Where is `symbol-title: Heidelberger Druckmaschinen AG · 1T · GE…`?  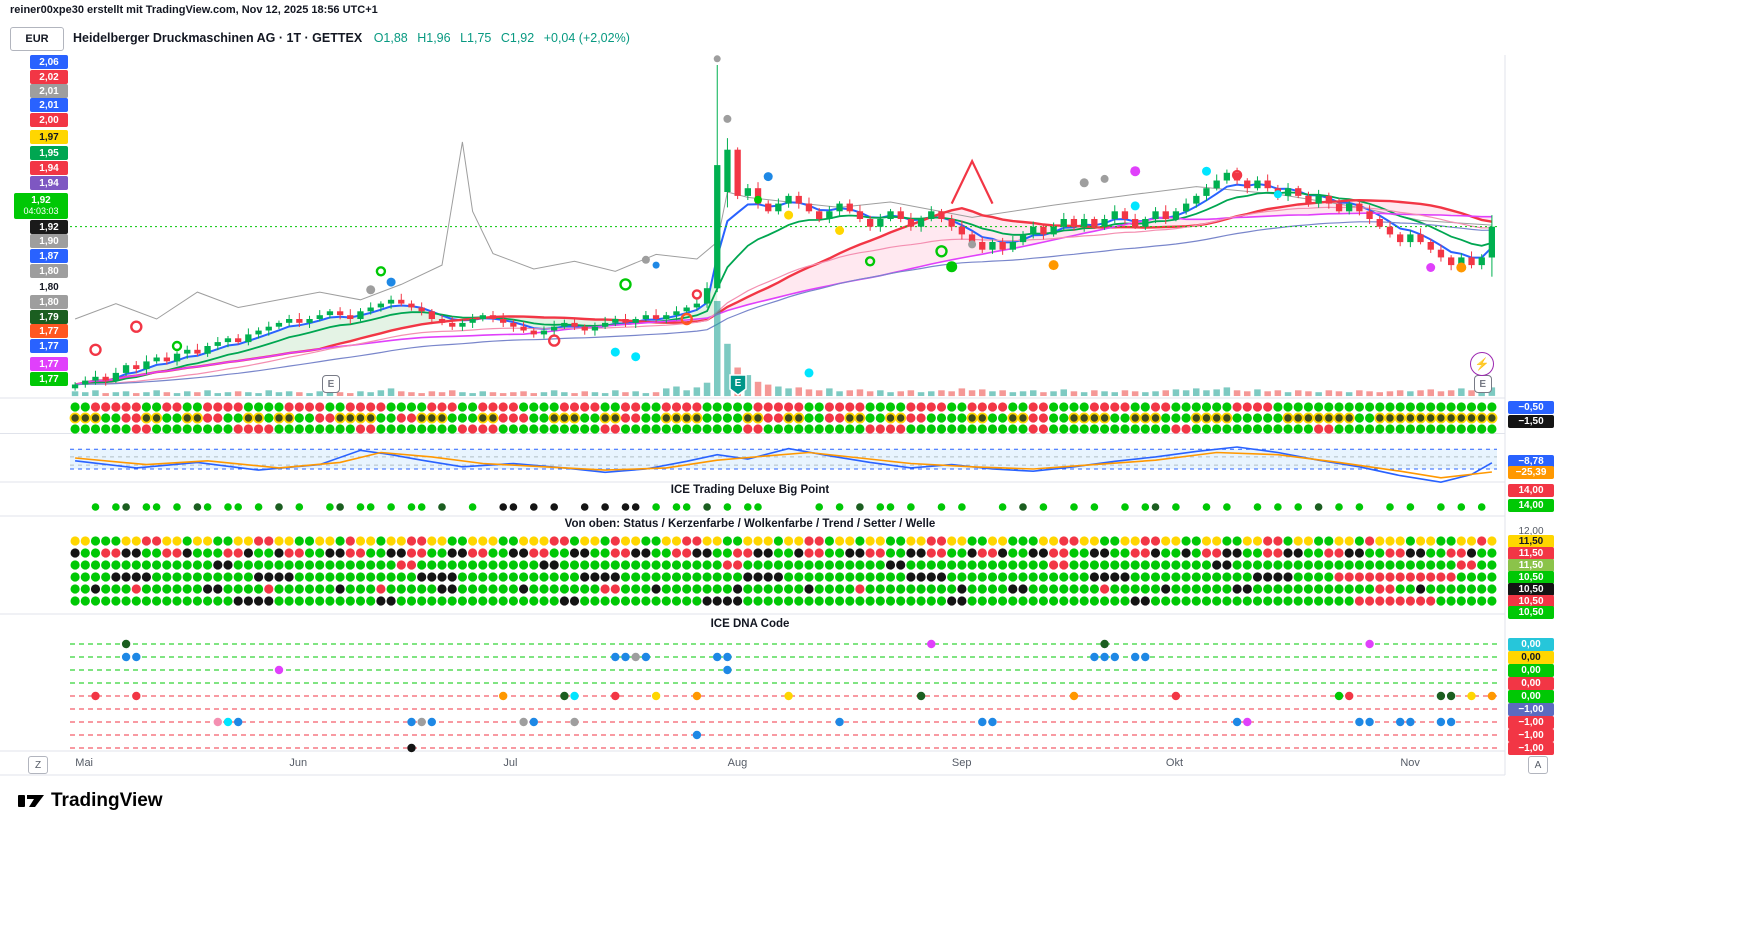
symbol-title: Heidelberger Druckmaschinen AG · 1T · GE… is located at coordinates (218, 38).